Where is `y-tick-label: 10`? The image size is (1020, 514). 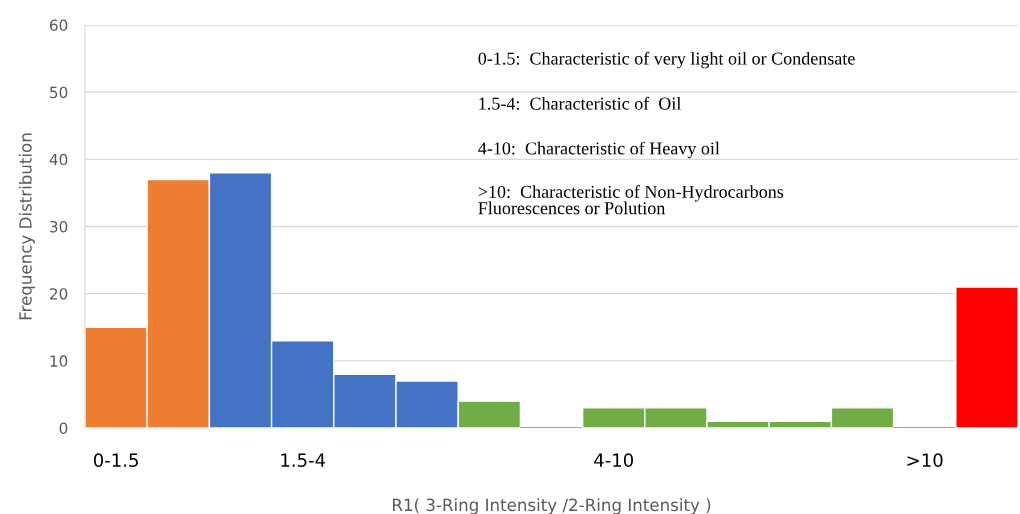
y-tick-label: 10 is located at coordinates (59, 361).